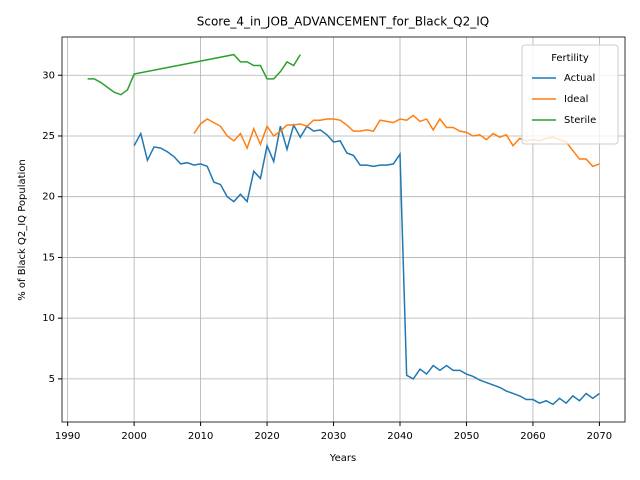 The image size is (640, 480). Describe the element at coordinates (194, 74) in the screenshot. I see `series-line` at that location.